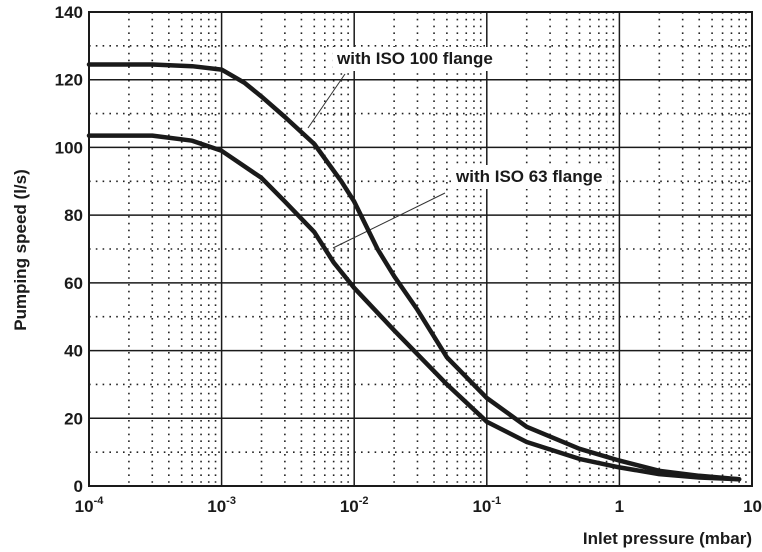 This screenshot has width=762, height=552. What do you see at coordinates (78, 486) in the screenshot?
I see `y-tick-label: 0` at bounding box center [78, 486].